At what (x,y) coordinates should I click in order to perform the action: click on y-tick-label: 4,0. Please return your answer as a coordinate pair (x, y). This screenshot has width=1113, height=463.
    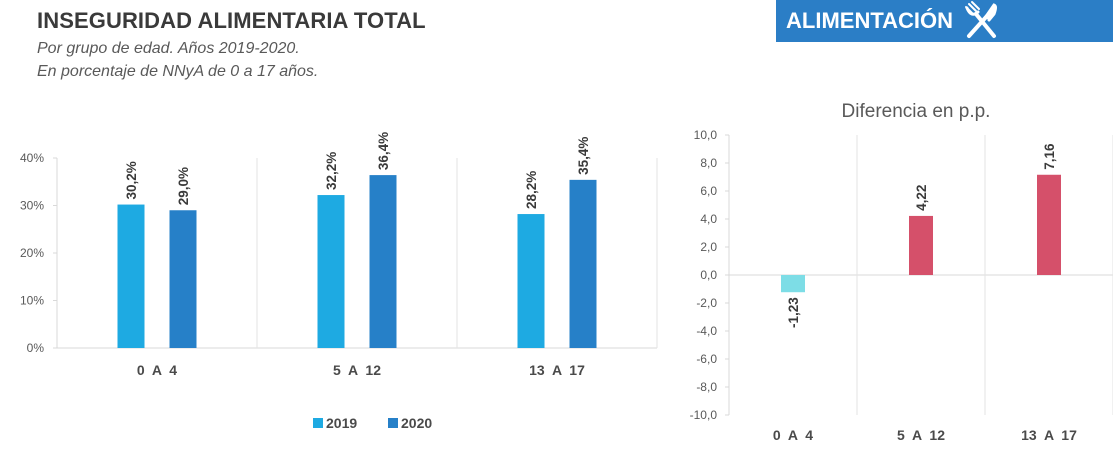
    Looking at the image, I should click on (708, 219).